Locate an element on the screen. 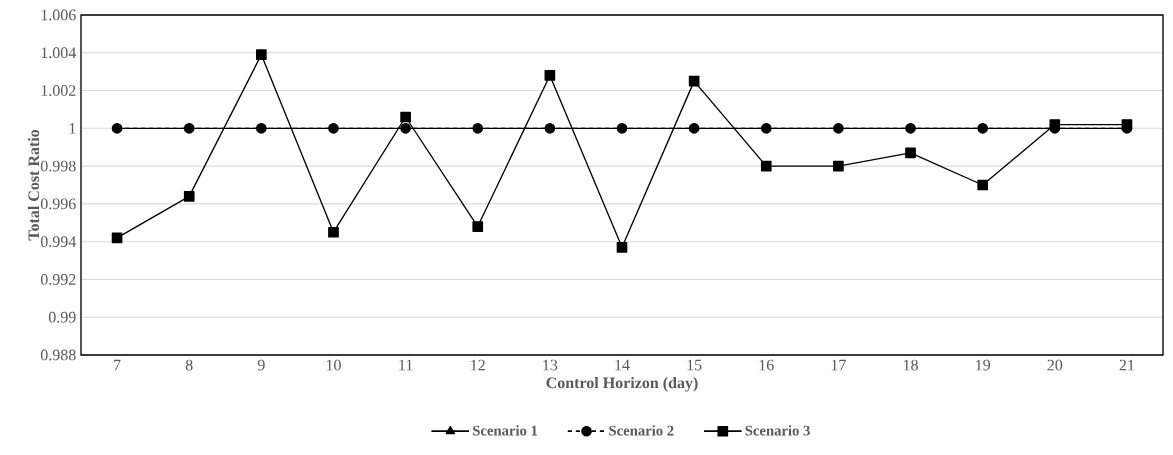  x-tick-label: 14 is located at coordinates (622, 365).